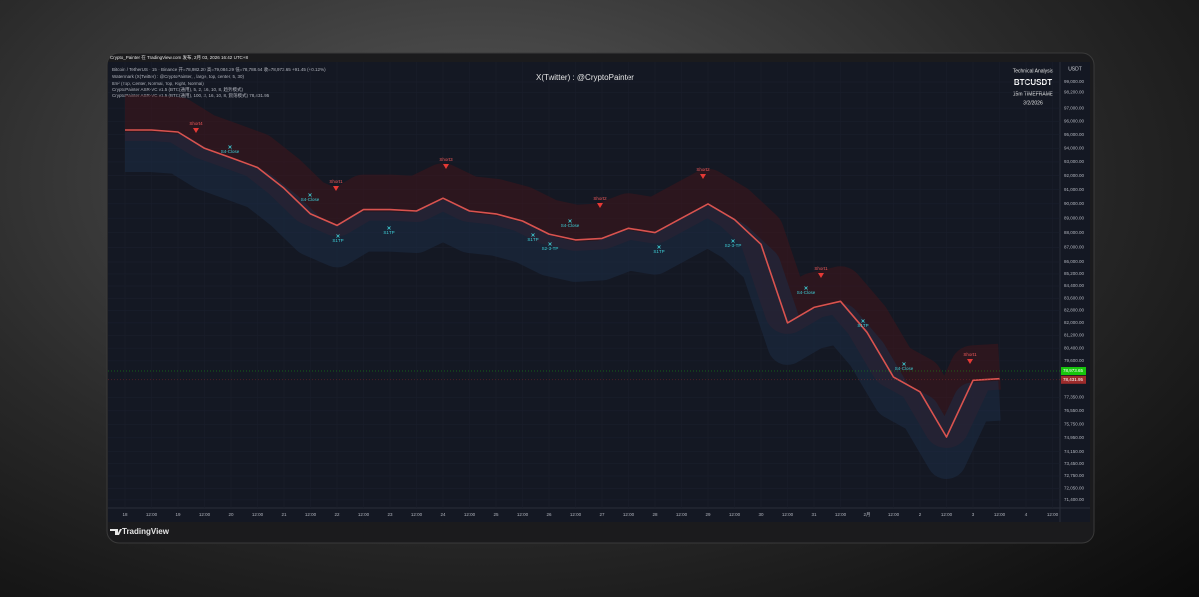 The image size is (1199, 597). What do you see at coordinates (1074, 499) in the screenshot?
I see `y-tick-label: 71,400.00` at bounding box center [1074, 499].